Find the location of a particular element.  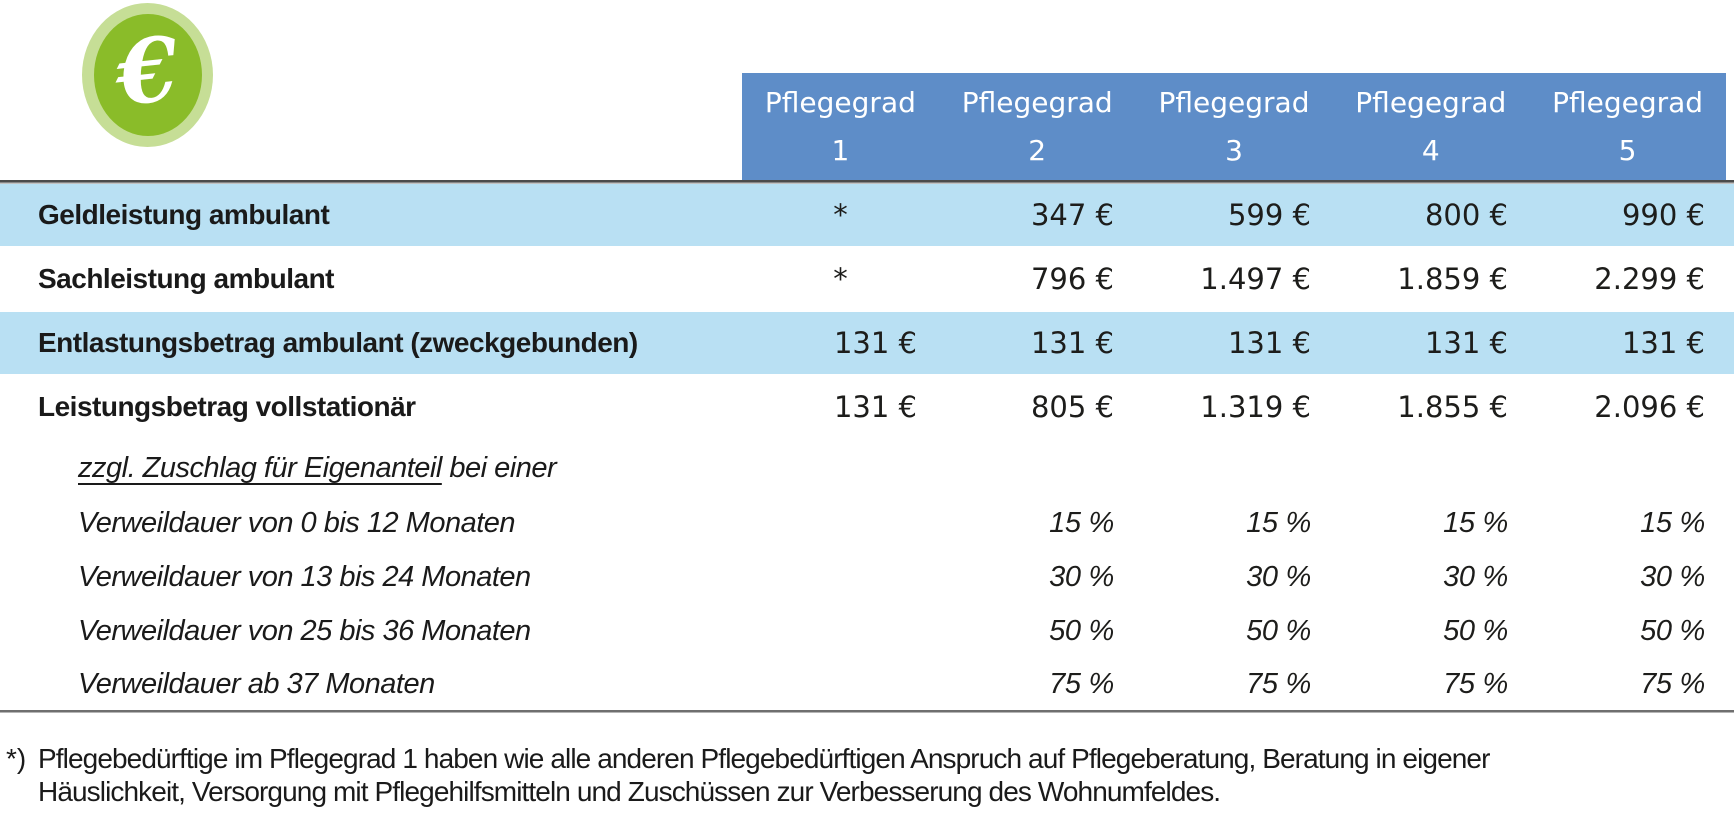

euro-icon: € is located at coordinates (147, 75).